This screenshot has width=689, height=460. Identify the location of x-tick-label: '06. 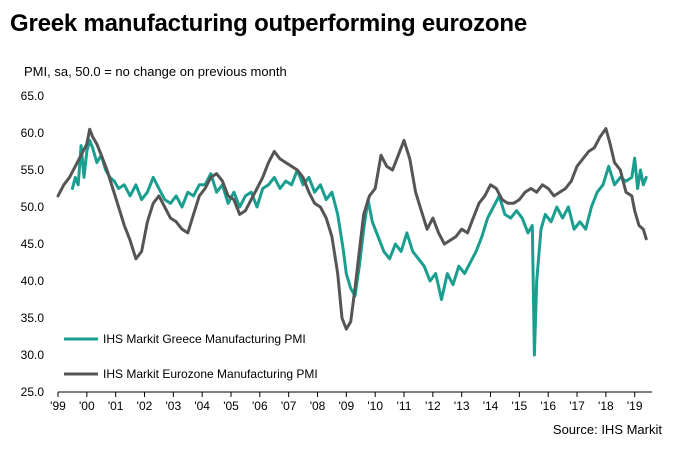
(260, 406).